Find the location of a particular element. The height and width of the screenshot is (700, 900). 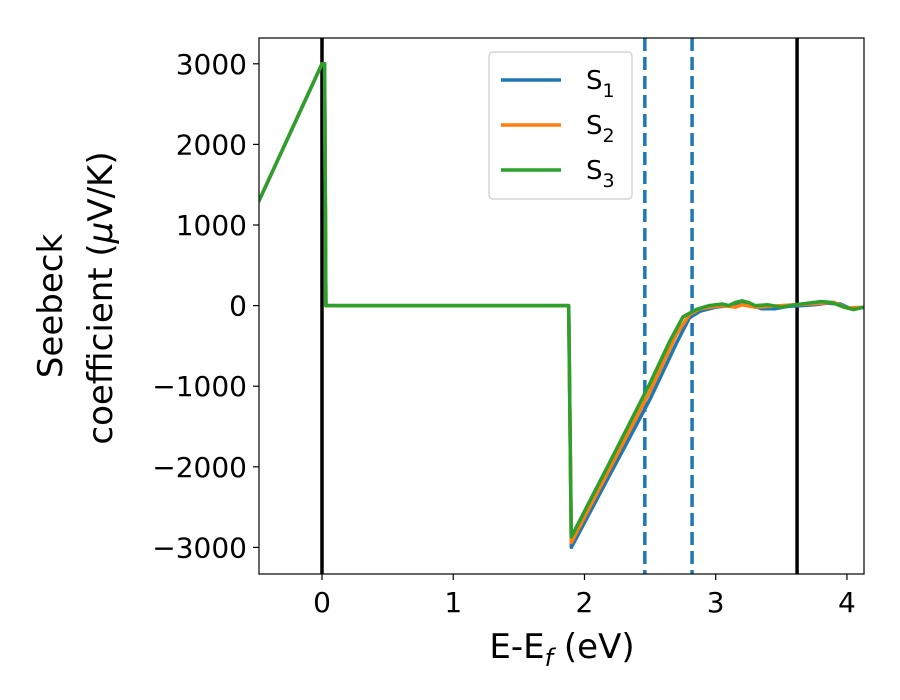

x-axis-label: E-Ef (eV) is located at coordinates (561, 649).